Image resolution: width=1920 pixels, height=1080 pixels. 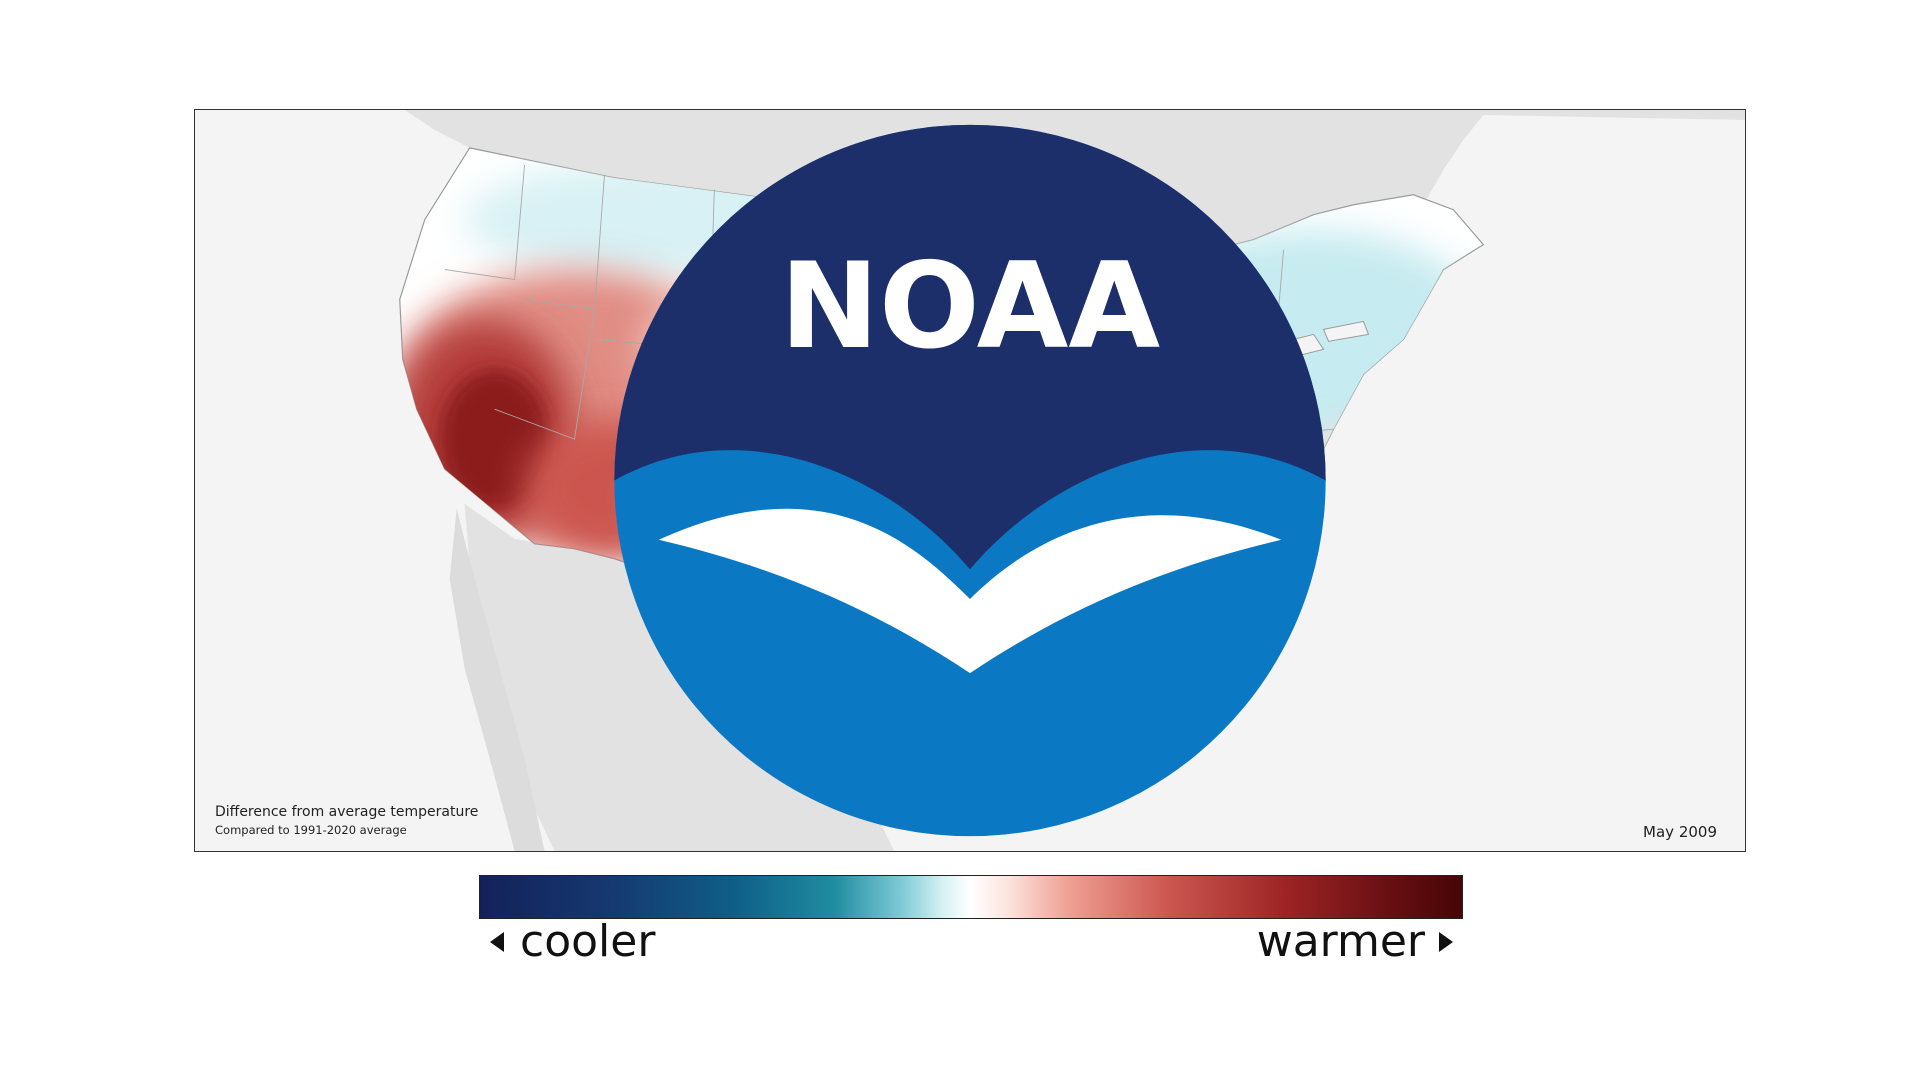 What do you see at coordinates (497, 679) in the screenshot?
I see `baja-land` at bounding box center [497, 679].